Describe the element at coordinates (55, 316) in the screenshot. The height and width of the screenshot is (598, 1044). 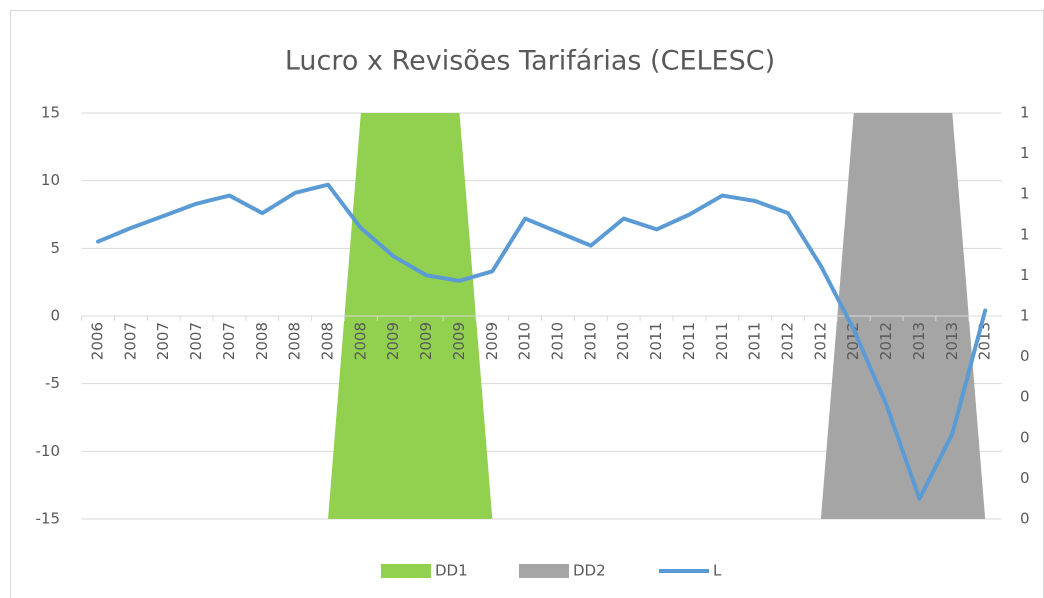
I see `y-tick-label: 0` at that location.